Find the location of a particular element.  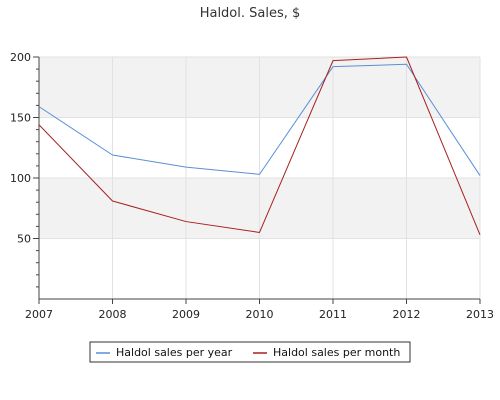

x-axis-tick-labels: 2007 2008 2009 2010 2011 2012 2013 is located at coordinates (259, 314).